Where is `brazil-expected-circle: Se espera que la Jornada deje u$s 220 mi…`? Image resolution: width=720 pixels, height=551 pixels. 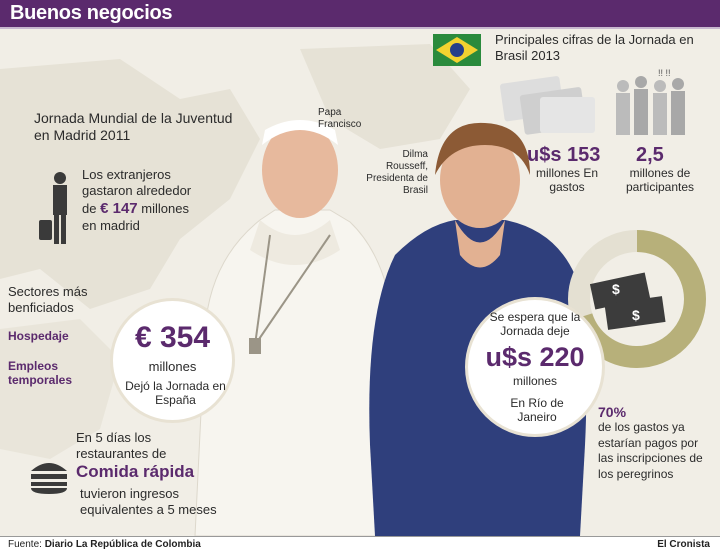
brazil-expected-circle: Se espera que la Jornada deje u$s 220 mi… is located at coordinates (535, 367).